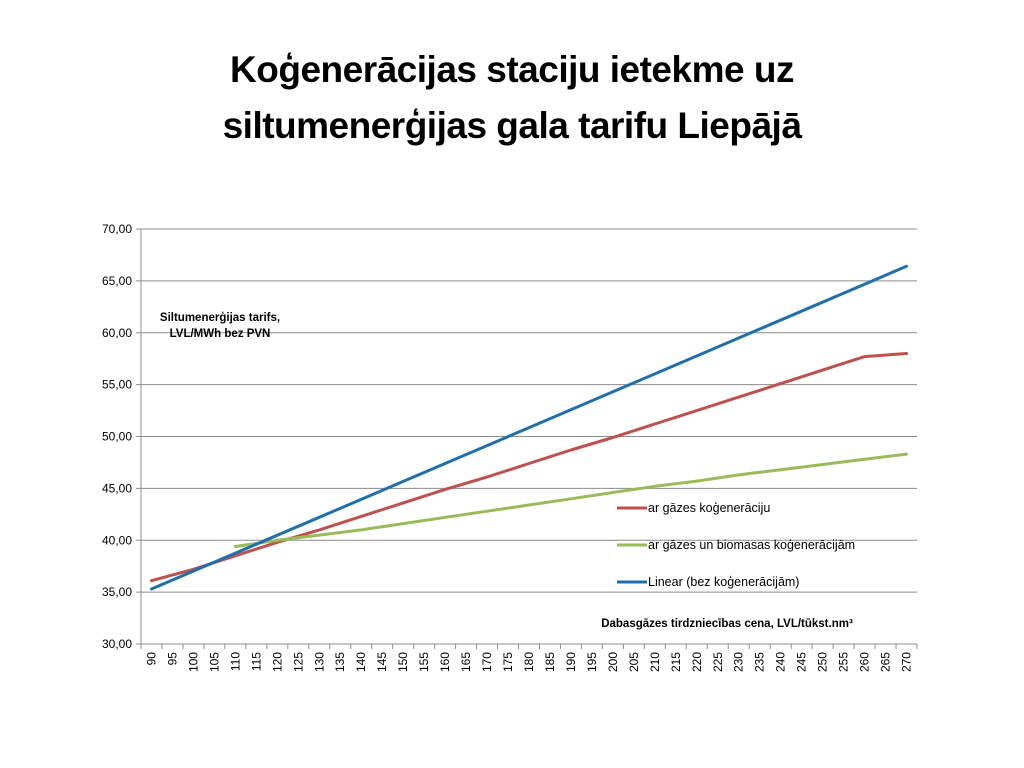 Image resolution: width=1024 pixels, height=768 pixels. I want to click on x-tick-label: 220, so click(697, 662).